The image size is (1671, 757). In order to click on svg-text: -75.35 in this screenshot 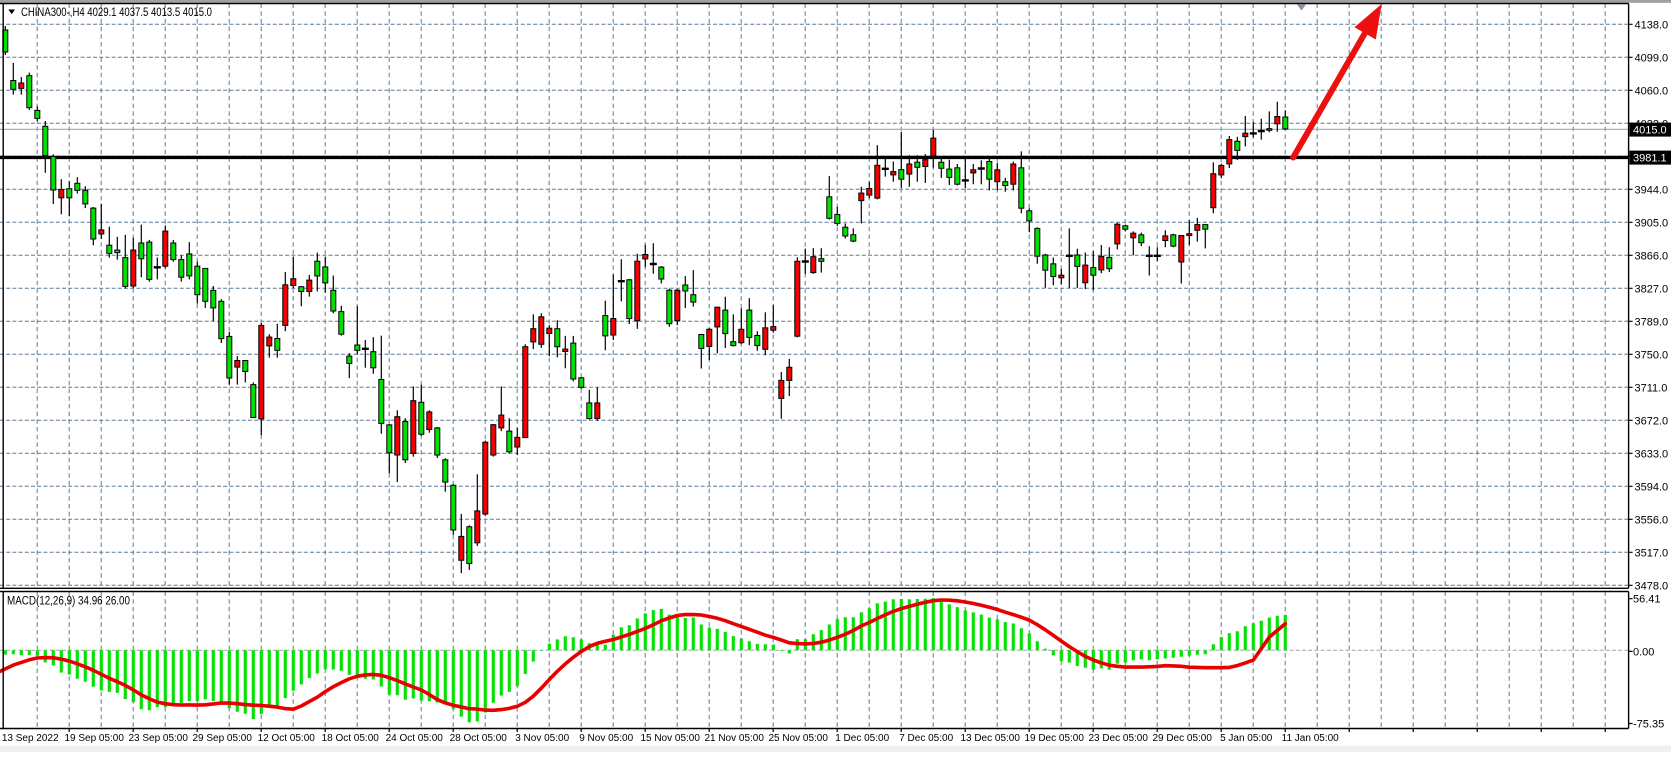, I will do `click(1648, 725)`.